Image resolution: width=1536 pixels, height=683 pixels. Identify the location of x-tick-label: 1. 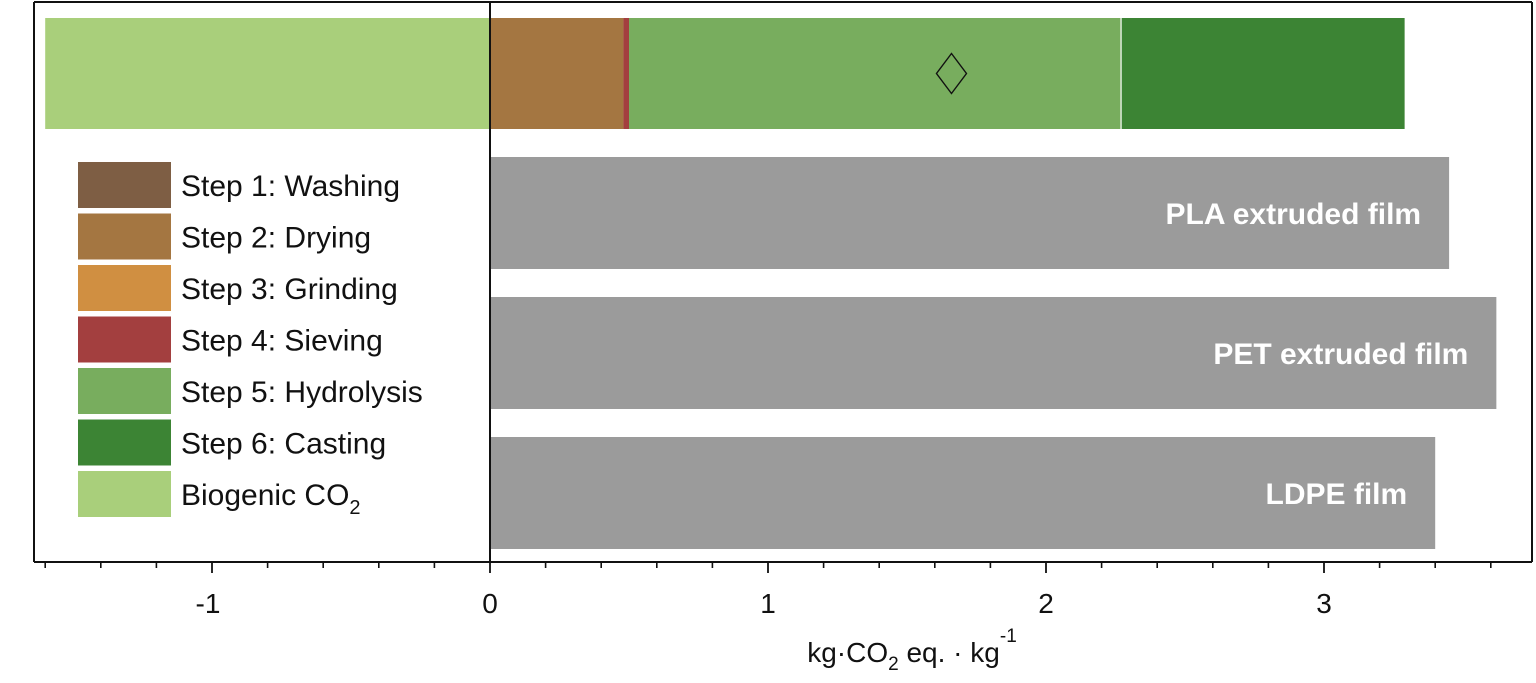
(768, 603).